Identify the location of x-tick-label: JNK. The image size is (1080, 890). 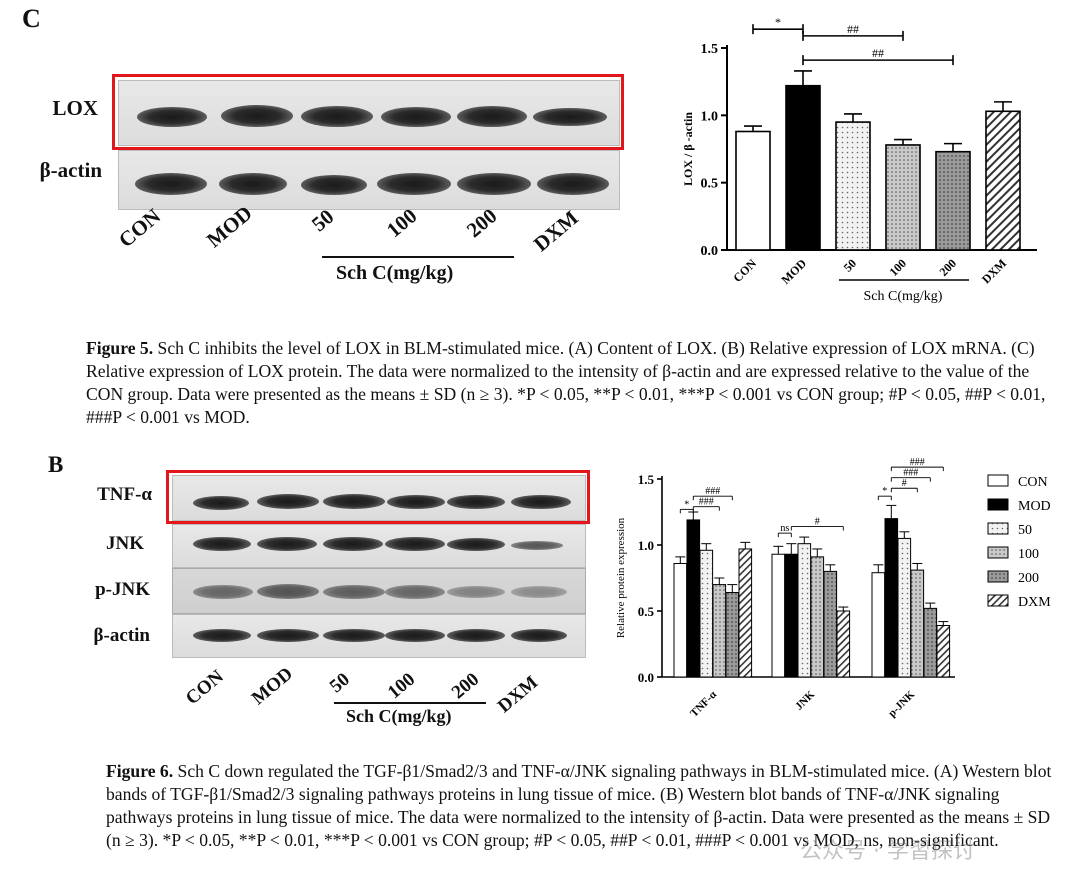
(805, 700).